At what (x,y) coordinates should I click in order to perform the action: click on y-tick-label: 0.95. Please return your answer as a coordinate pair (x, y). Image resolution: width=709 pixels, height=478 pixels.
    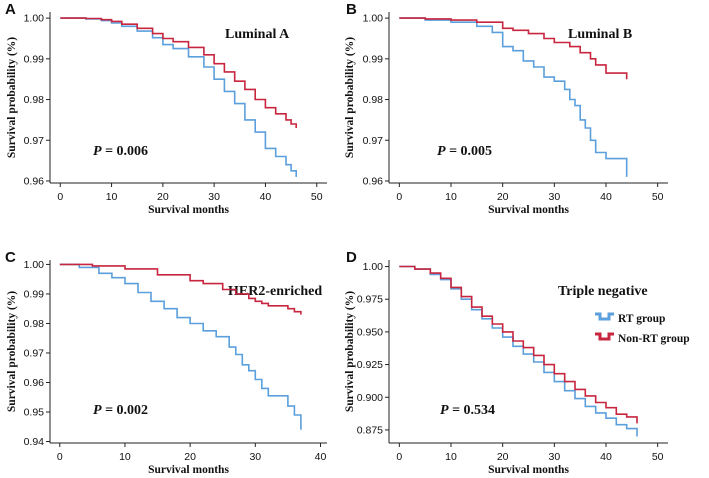
    Looking at the image, I should click on (34, 413).